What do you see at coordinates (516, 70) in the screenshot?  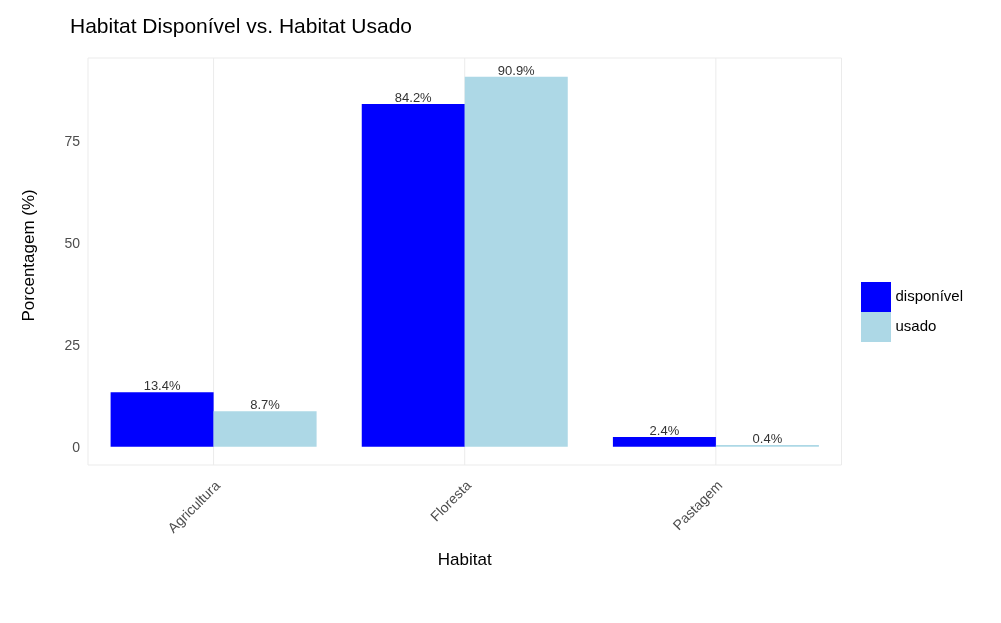 I see `data-label: 90.9%` at bounding box center [516, 70].